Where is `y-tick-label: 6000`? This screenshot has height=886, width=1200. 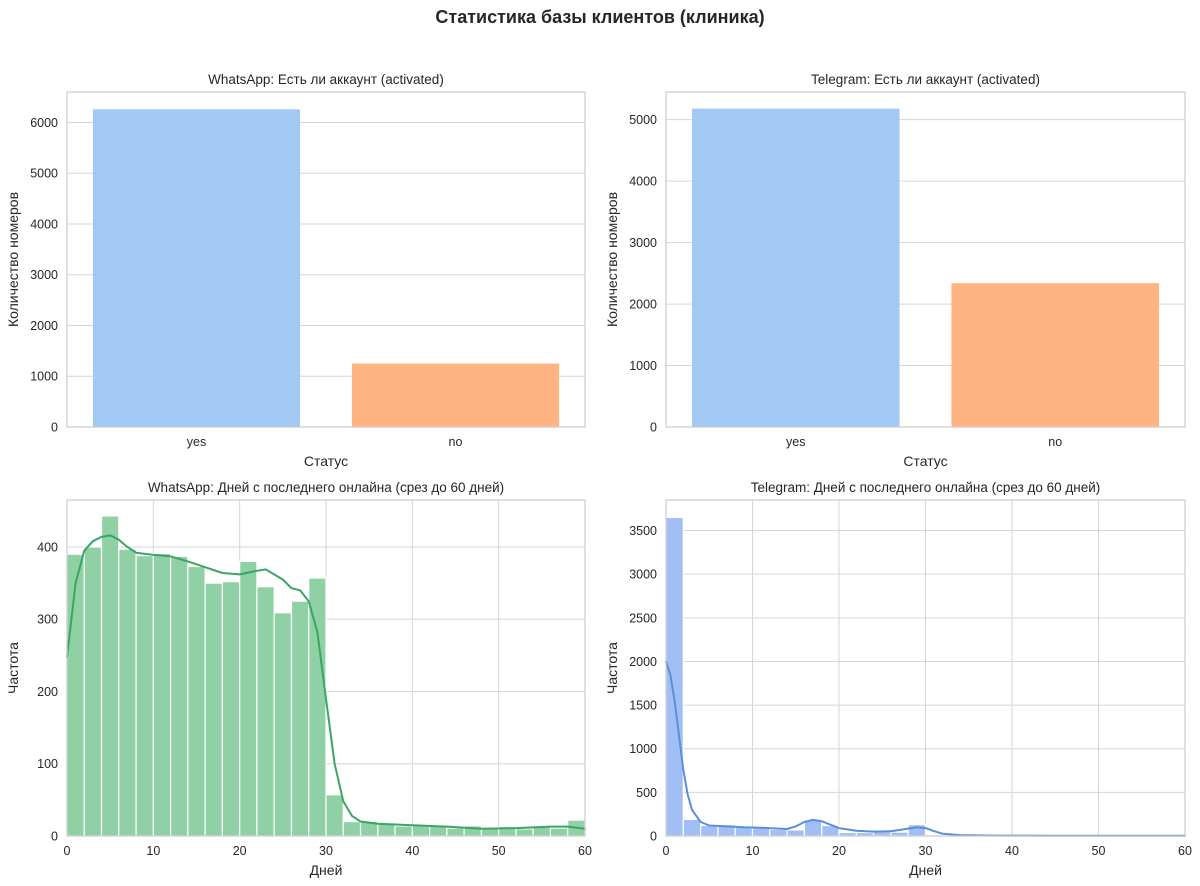 y-tick-label: 6000 is located at coordinates (44, 123).